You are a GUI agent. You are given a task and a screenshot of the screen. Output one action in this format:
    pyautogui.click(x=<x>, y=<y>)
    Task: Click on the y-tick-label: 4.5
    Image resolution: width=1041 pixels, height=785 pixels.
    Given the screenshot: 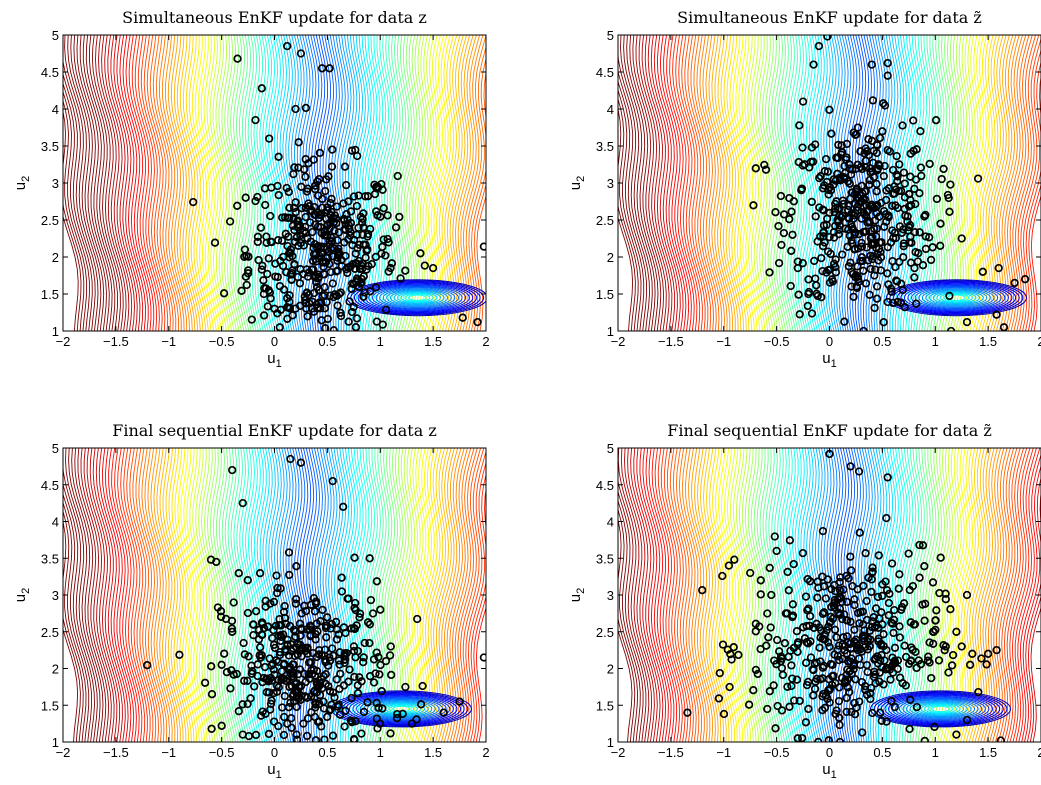 What is the action you would take?
    pyautogui.click(x=50, y=485)
    